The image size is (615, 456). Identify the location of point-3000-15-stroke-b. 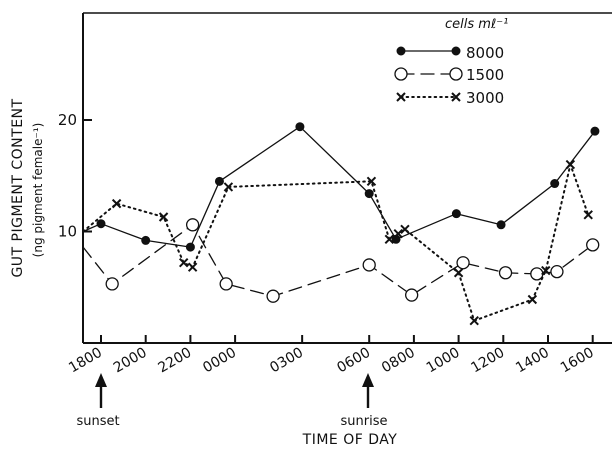
(588, 215).